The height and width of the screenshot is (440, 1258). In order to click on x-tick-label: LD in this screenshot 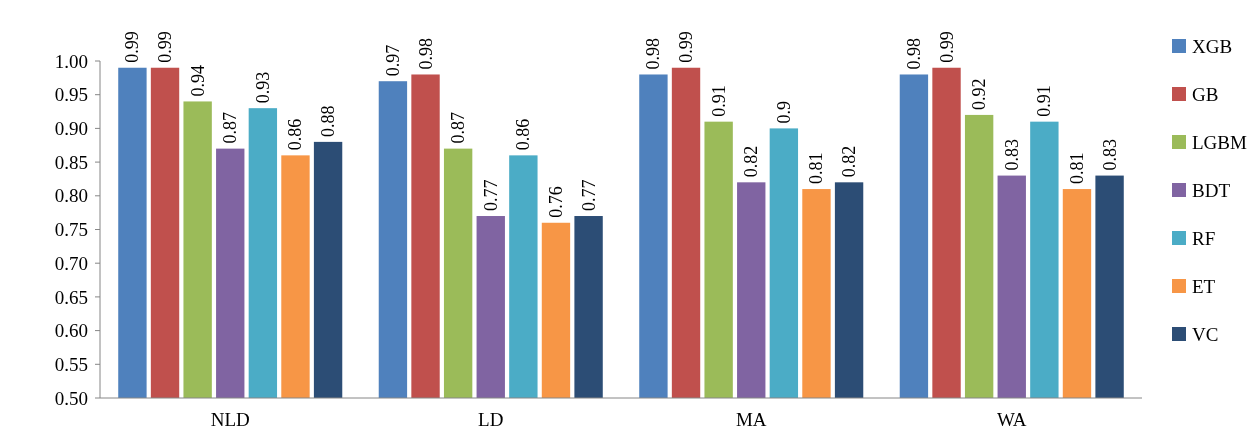, I will do `click(491, 419)`.